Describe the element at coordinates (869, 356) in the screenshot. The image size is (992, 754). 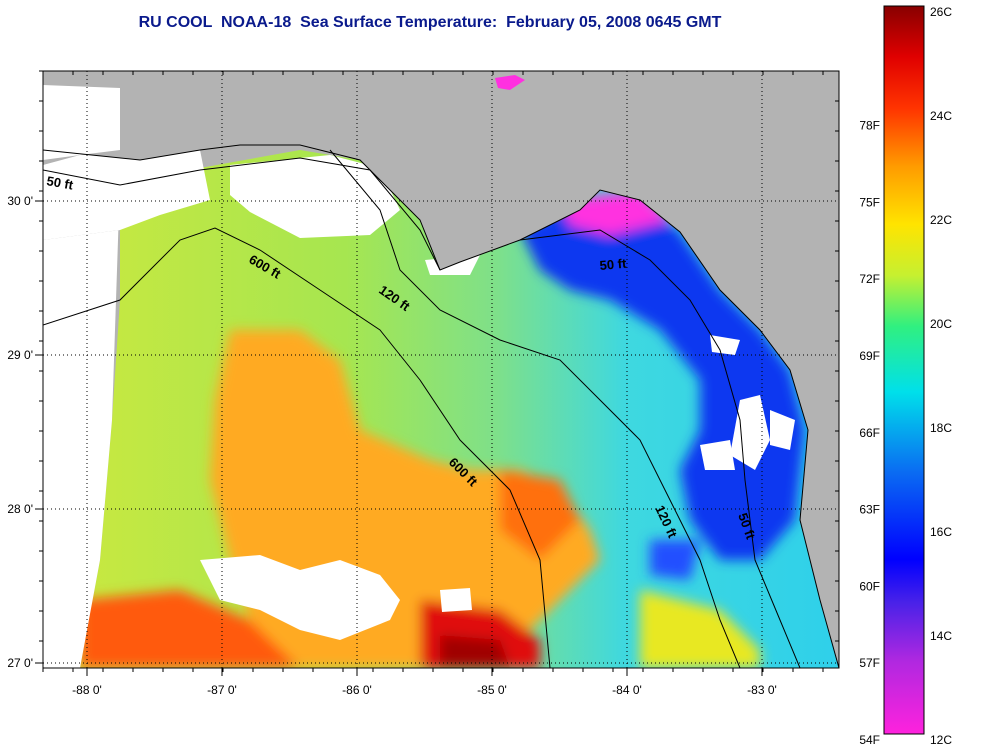
I see `fahrenheit-label: 69F` at that location.